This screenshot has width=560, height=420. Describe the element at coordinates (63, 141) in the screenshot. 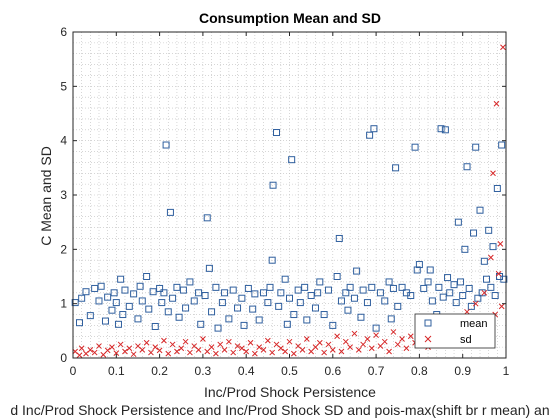

I see `y-tick-label: 4` at that location.